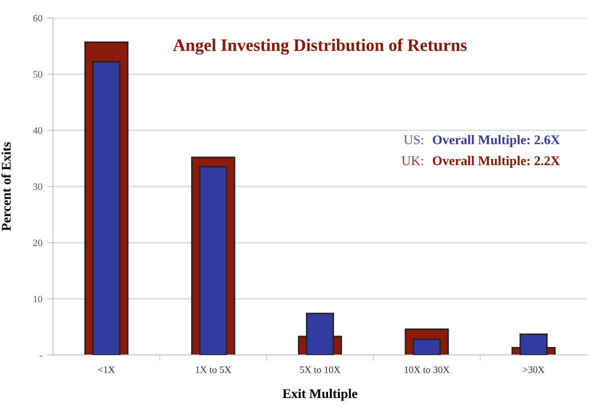 The image size is (598, 418). I want to click on x-tick-label: >30X, so click(533, 369).